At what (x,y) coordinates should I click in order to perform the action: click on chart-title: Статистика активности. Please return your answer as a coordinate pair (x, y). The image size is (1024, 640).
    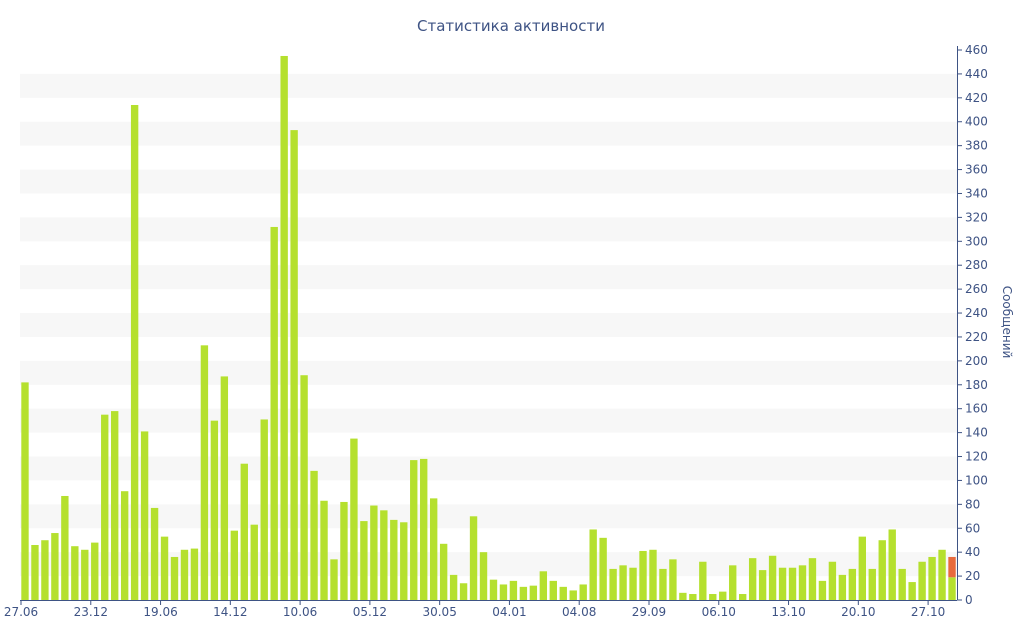
    Looking at the image, I should click on (511, 26).